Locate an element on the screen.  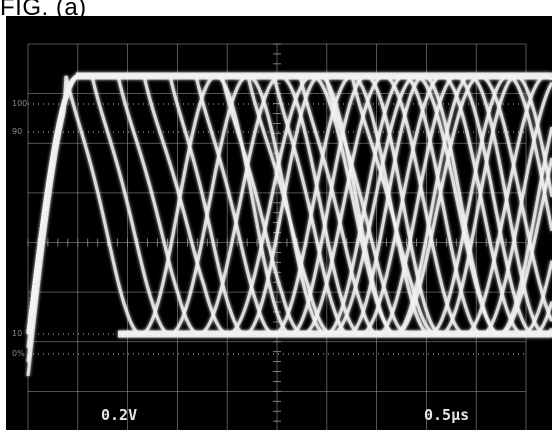
graticule-percent-label: 10 is located at coordinates (17, 333).